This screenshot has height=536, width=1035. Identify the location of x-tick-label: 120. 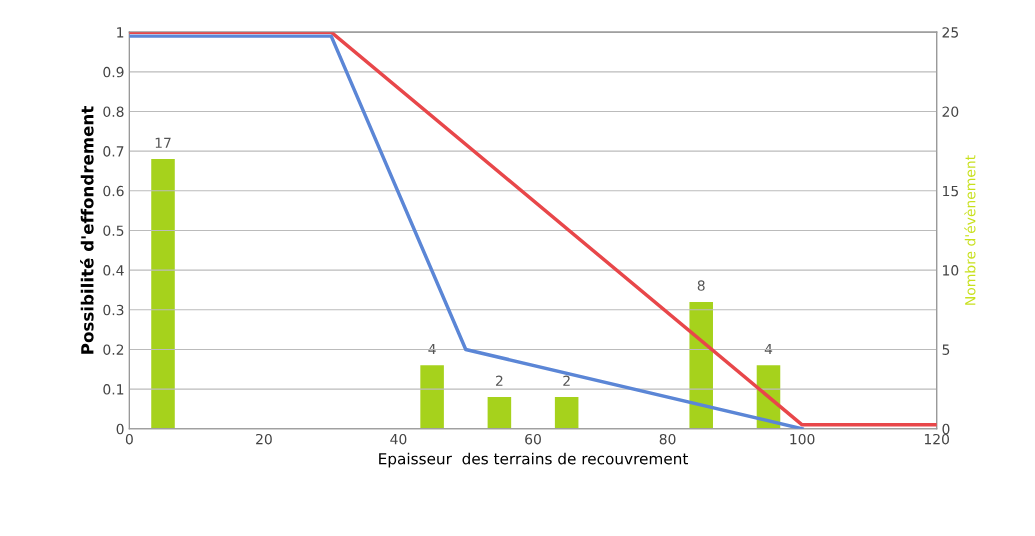
(937, 439).